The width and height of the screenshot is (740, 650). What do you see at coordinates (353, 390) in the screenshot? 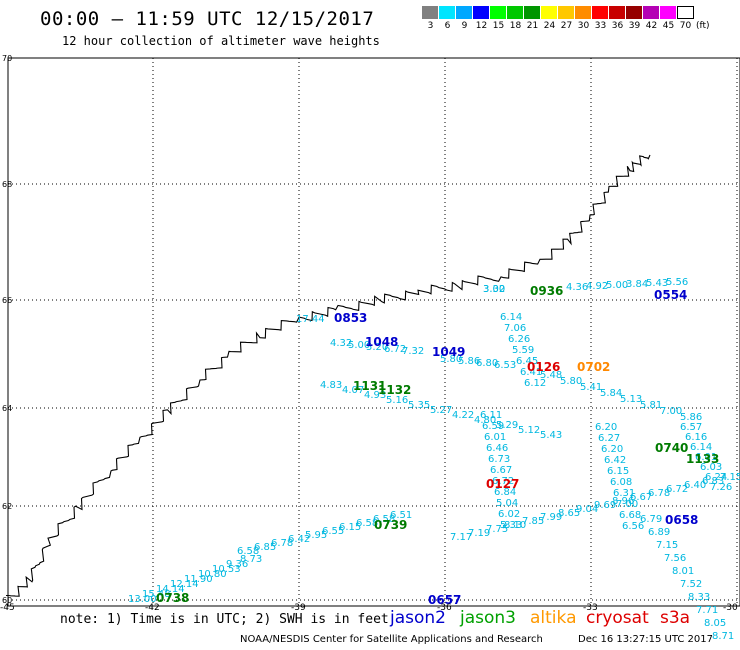
I see `wave-height-value: 4.07` at bounding box center [353, 390].